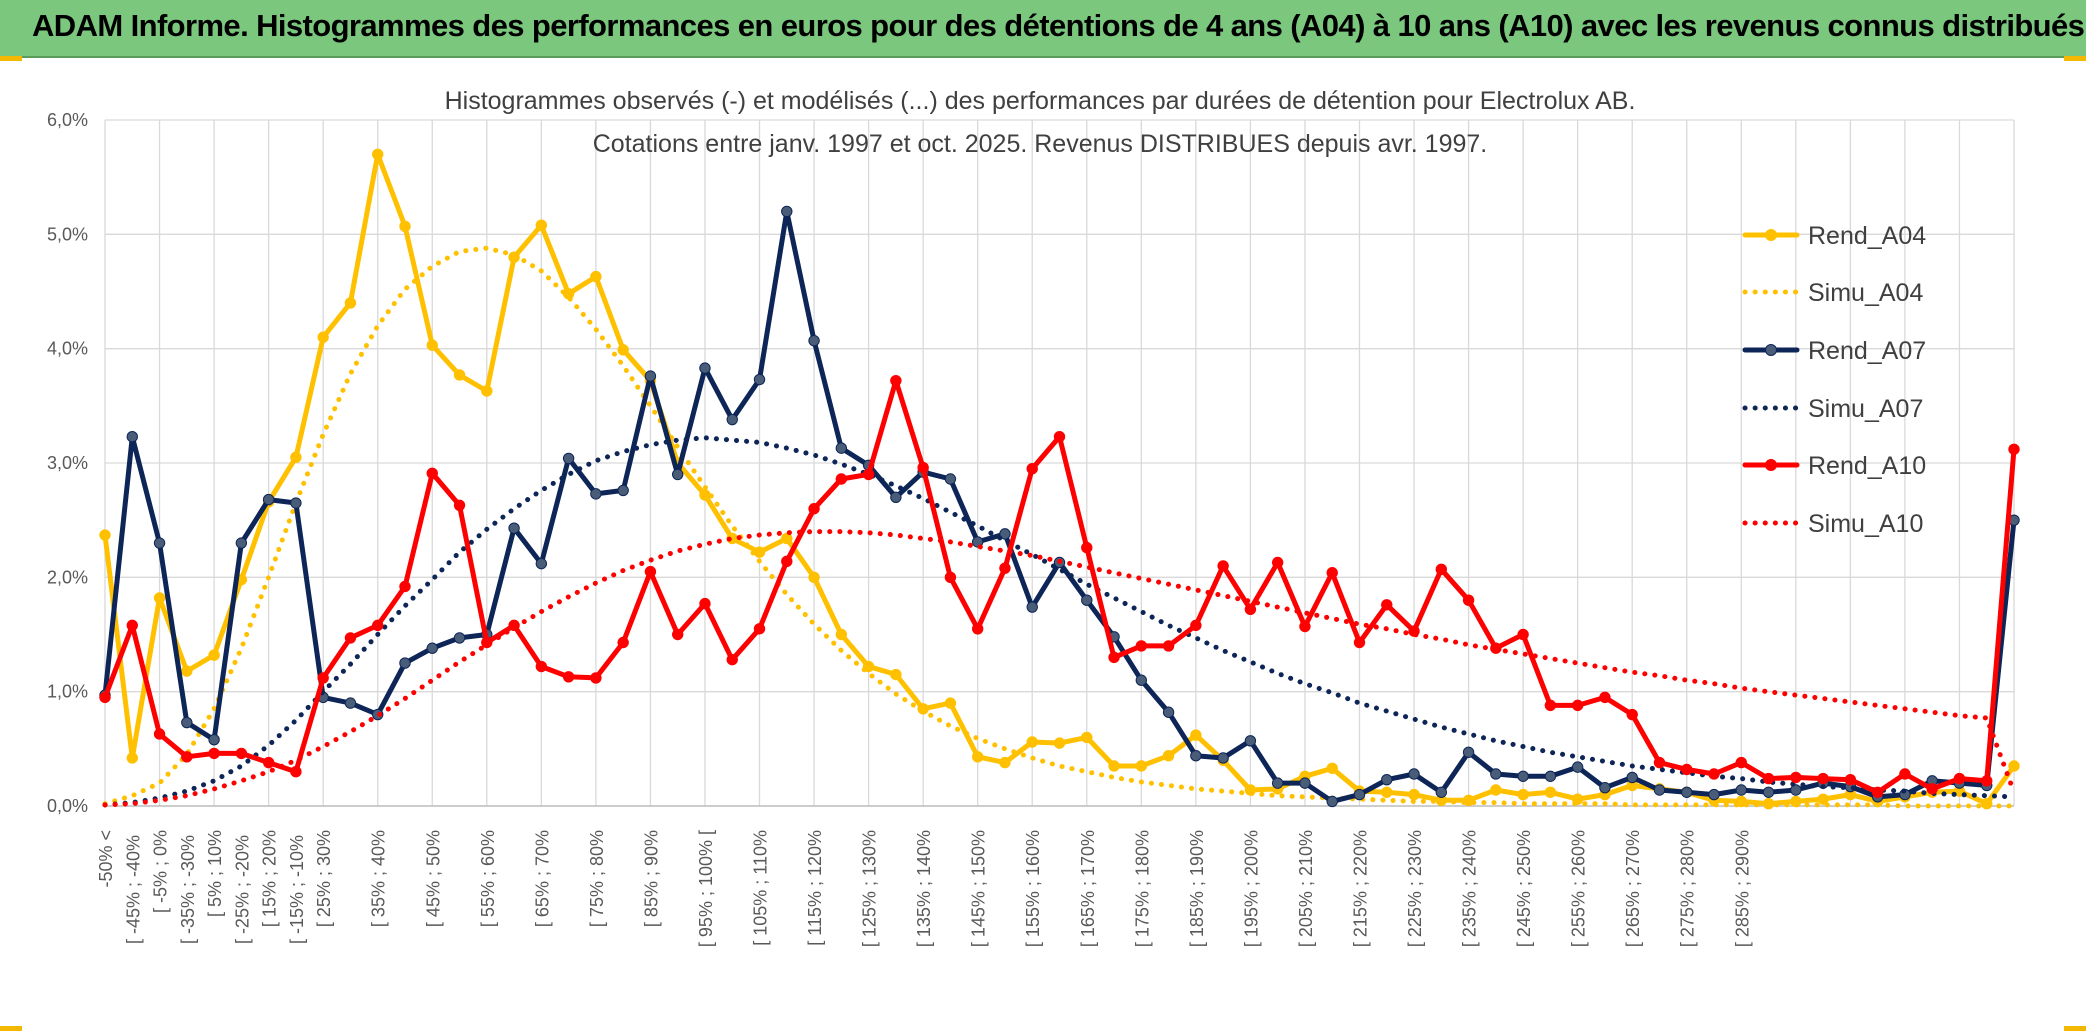 The height and width of the screenshot is (1033, 2086). What do you see at coordinates (597, 878) in the screenshot?
I see `x-tick-label: [ 75% ; 80%` at bounding box center [597, 878].